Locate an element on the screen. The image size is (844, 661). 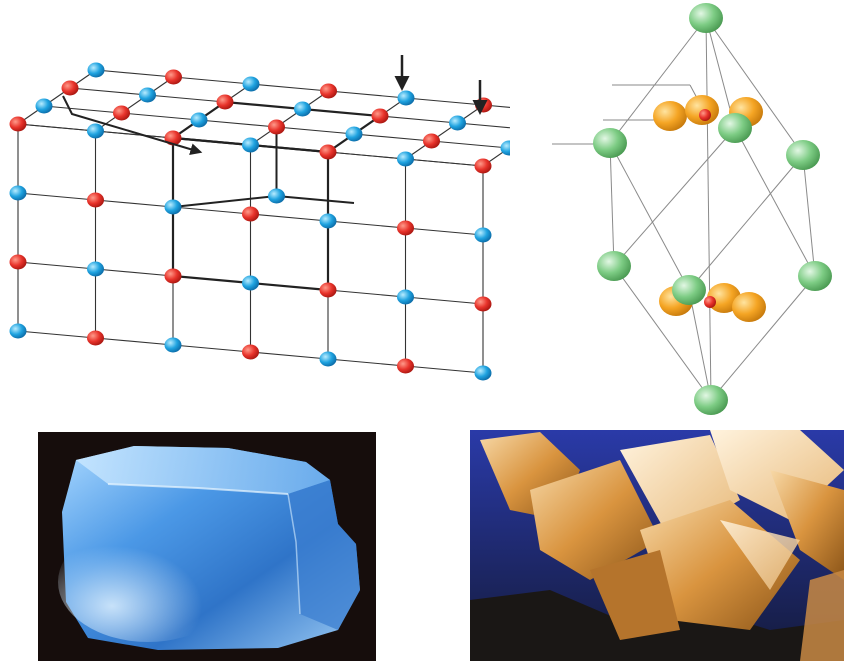
halite-crystal-image is located at coordinates (209, 548).